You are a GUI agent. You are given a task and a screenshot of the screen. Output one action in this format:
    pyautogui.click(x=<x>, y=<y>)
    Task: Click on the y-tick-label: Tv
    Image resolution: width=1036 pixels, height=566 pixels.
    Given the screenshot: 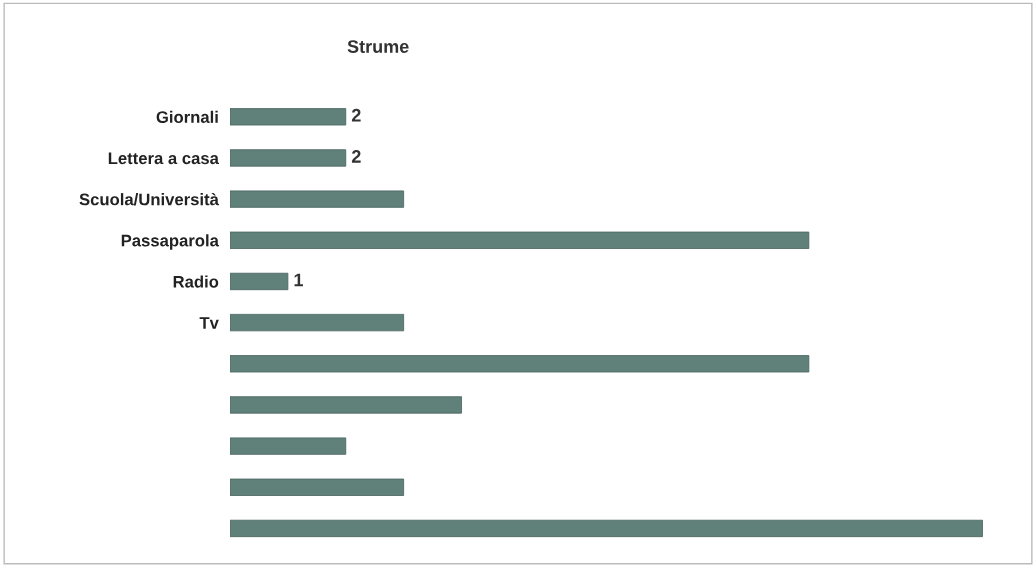 What is the action you would take?
    pyautogui.click(x=209, y=323)
    